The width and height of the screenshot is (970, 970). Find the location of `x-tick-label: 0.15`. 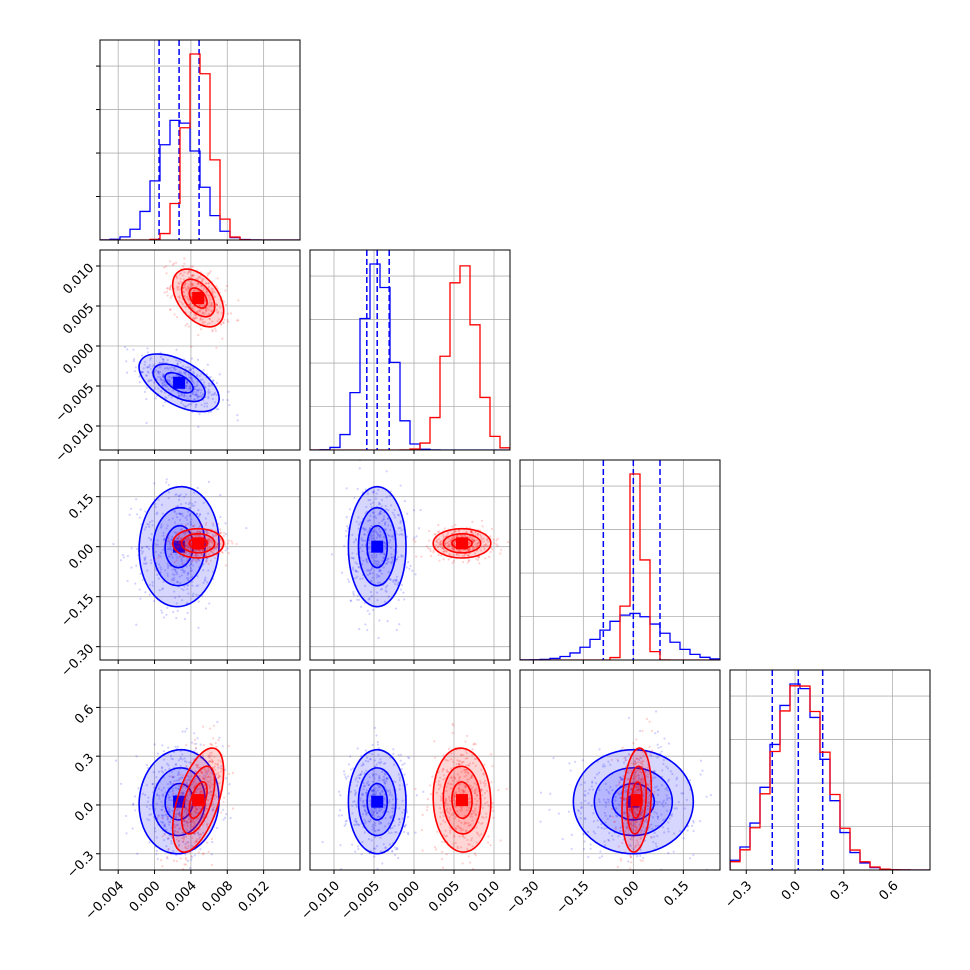

x-tick-label: 0.15 is located at coordinates (676, 893).